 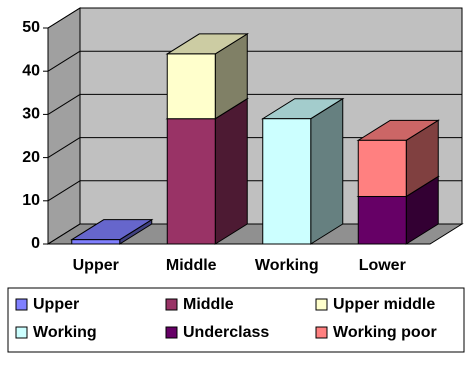 What do you see at coordinates (191, 265) in the screenshot?
I see `x-tick-label: Middle` at bounding box center [191, 265].